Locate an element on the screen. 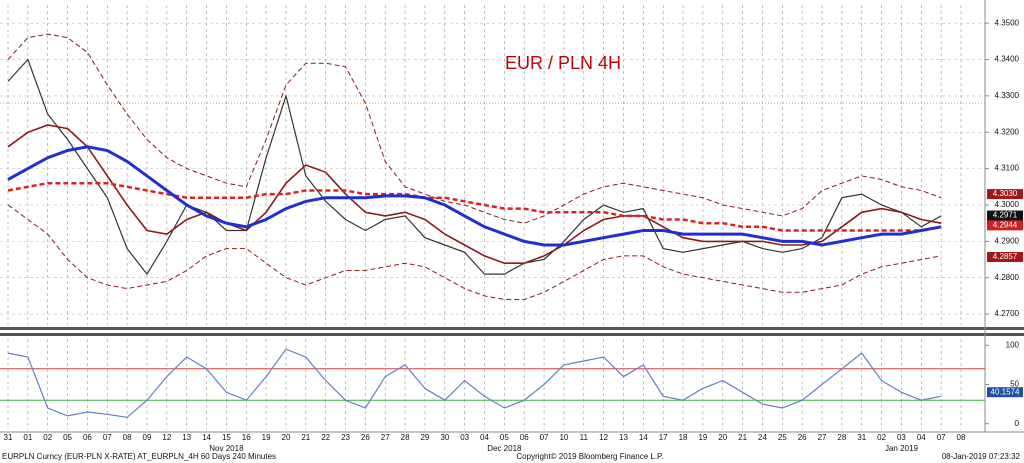 The height and width of the screenshot is (463, 1024). x-tick-label: 09 is located at coordinates (147, 437).